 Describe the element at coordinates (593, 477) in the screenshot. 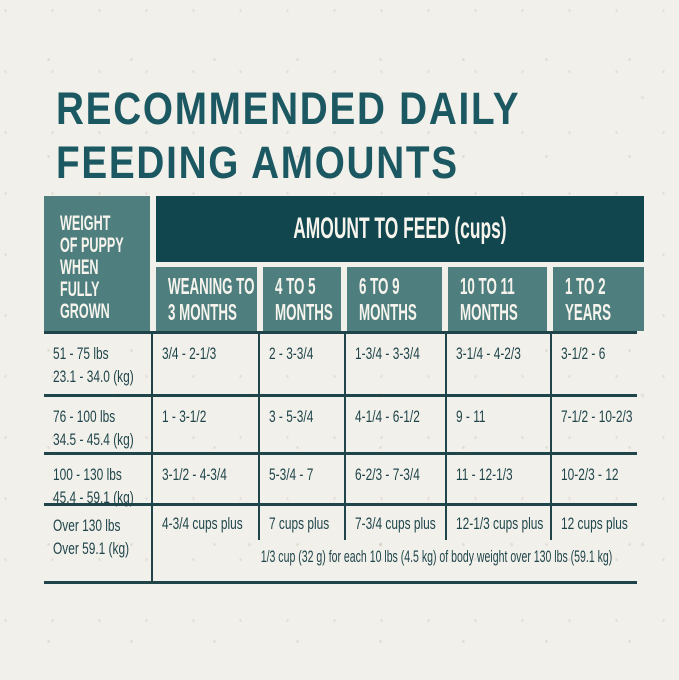

I see `value-cell: 10-2/3 - 12` at that location.